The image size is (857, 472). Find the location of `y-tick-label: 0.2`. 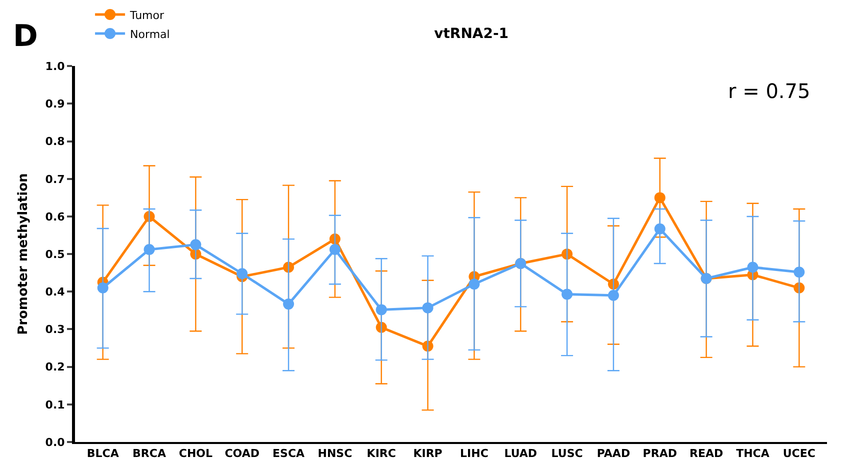

y-tick-label: 0.2 is located at coordinates (55, 367).